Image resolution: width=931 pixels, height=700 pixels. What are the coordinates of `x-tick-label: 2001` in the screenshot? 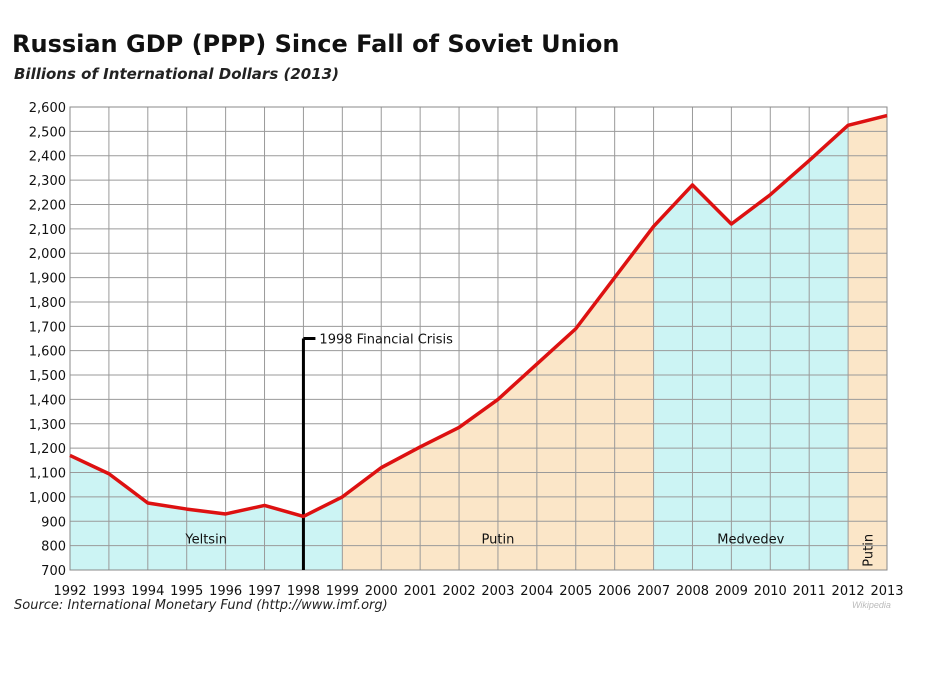 It's located at (420, 591).